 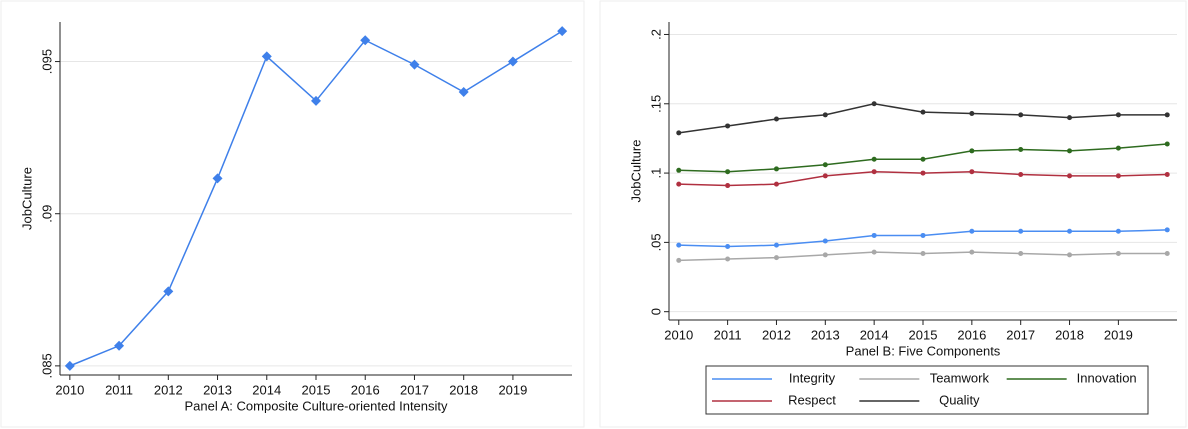 I want to click on legend-label: Innovation, so click(x=1107, y=377).